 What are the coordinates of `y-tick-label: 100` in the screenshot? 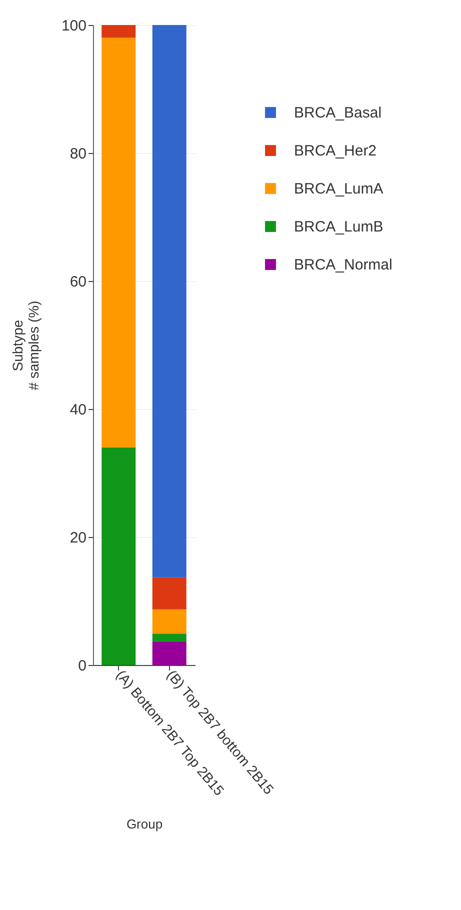 It's located at (73, 26).